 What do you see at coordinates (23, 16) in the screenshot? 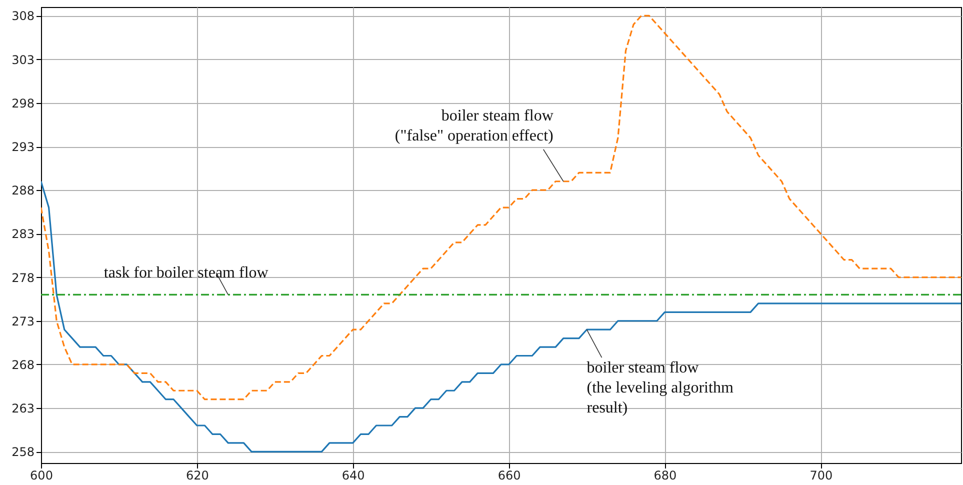
I see `y-tick-label: 308` at bounding box center [23, 16].